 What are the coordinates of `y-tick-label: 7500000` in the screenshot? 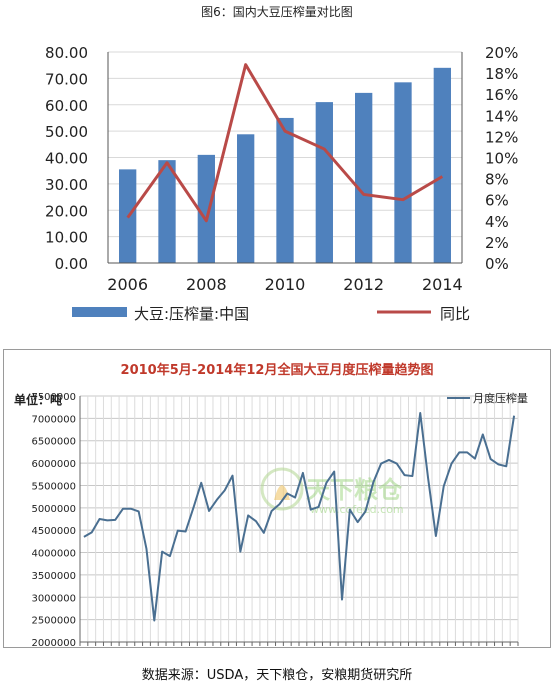 It's located at (53, 397).